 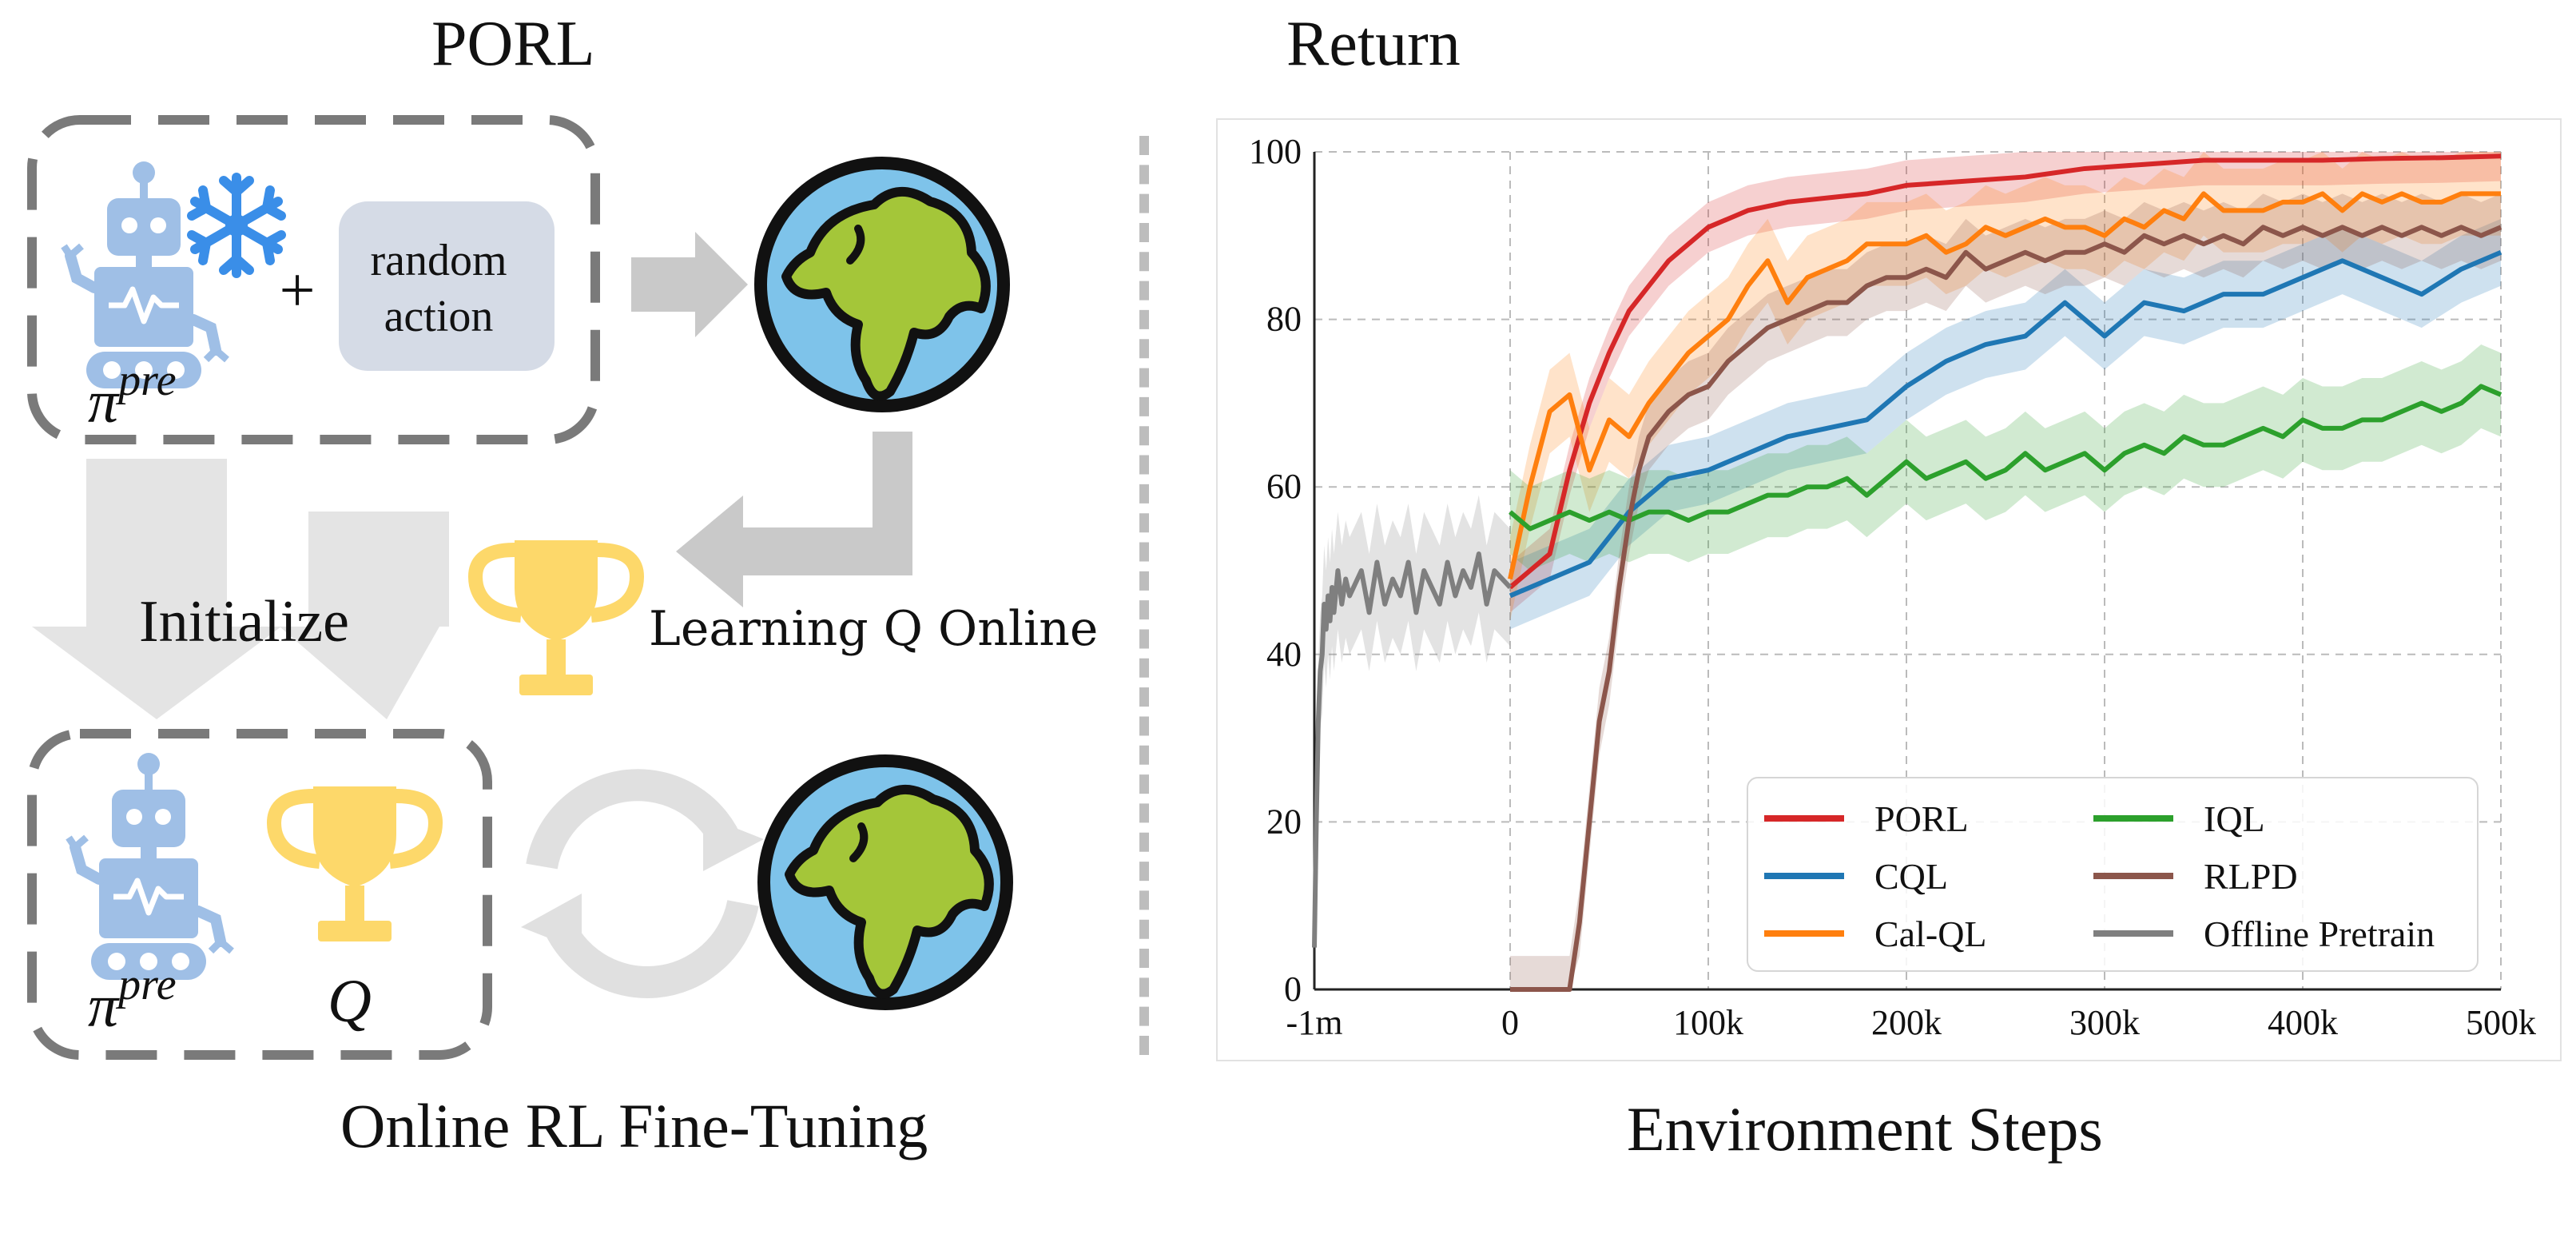 I want to click on initialize-label: Initialize, so click(x=244, y=622).